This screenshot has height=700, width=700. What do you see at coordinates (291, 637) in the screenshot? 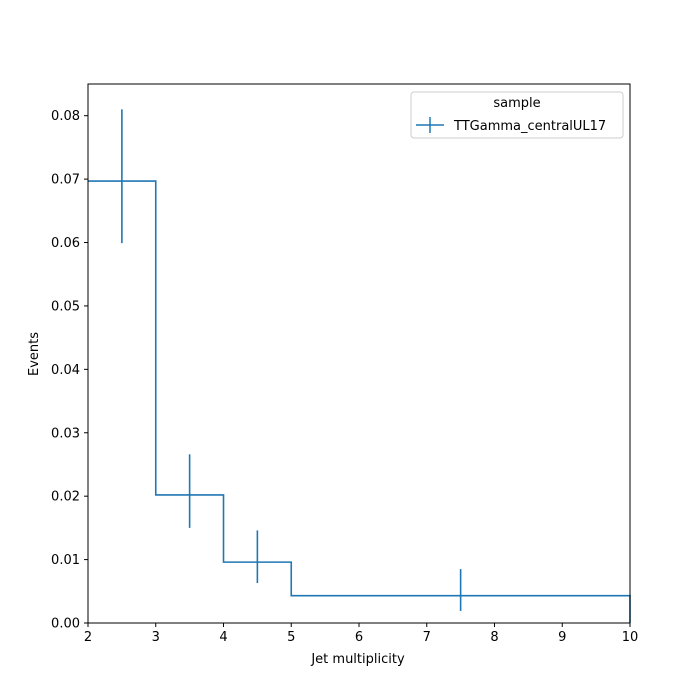
I see `x-tick-label: 5` at bounding box center [291, 637].